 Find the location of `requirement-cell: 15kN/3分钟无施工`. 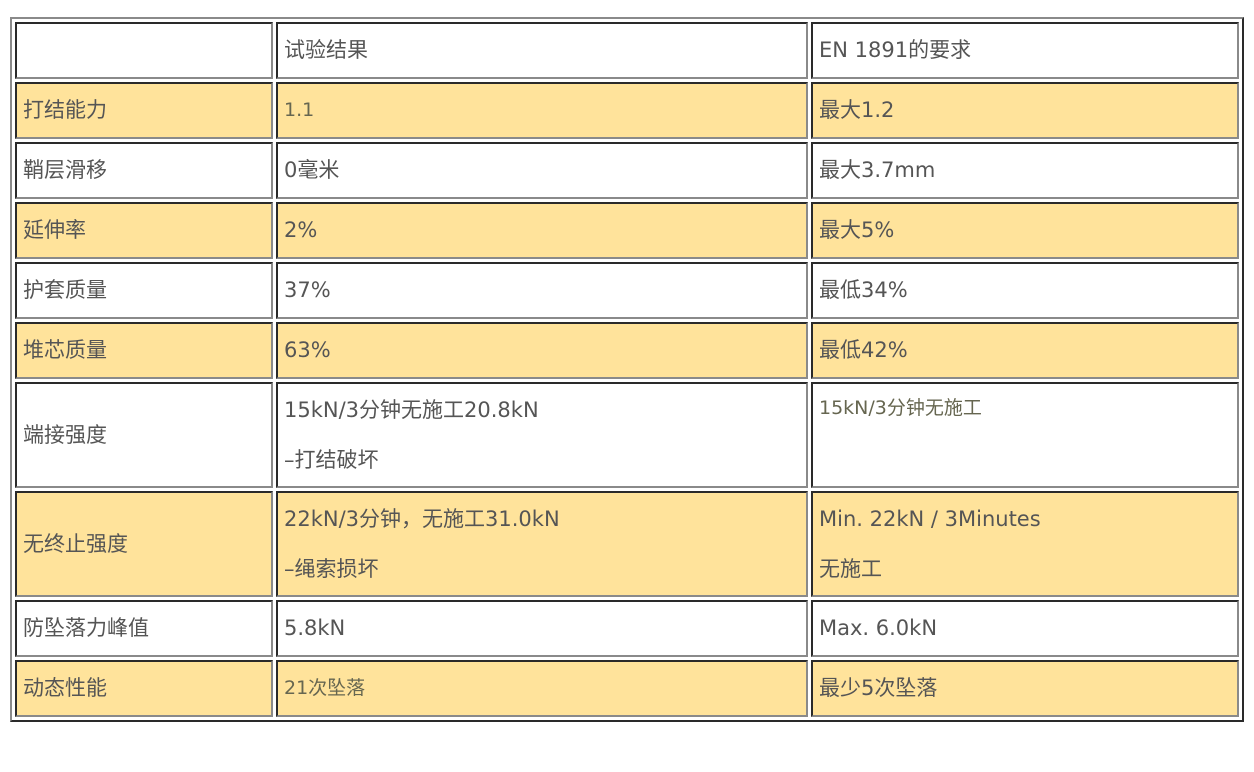

requirement-cell: 15kN/3分钟无施工 is located at coordinates (1025, 435).